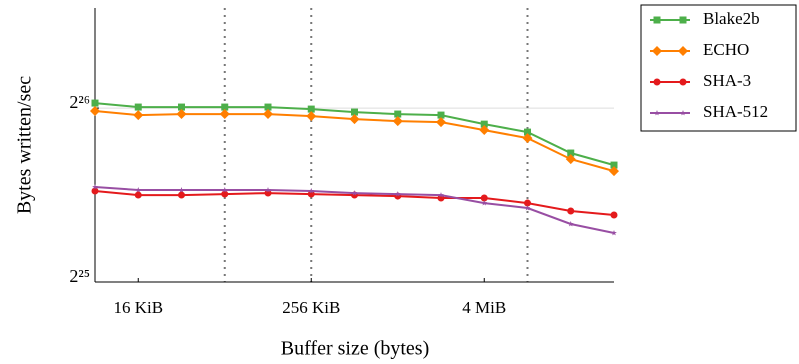 The image size is (799, 364). What do you see at coordinates (79, 102) in the screenshot?
I see `y-tick-label: 2²⁶` at bounding box center [79, 102].